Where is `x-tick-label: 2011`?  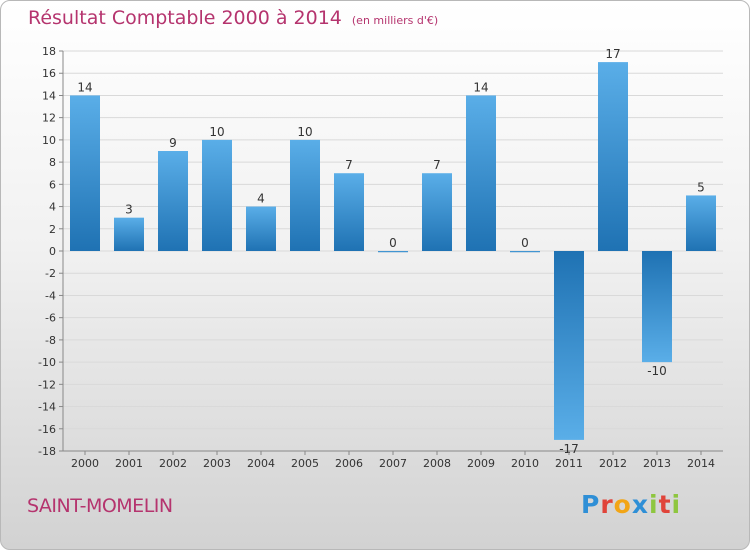
x-tick-label: 2011 is located at coordinates (569, 463).